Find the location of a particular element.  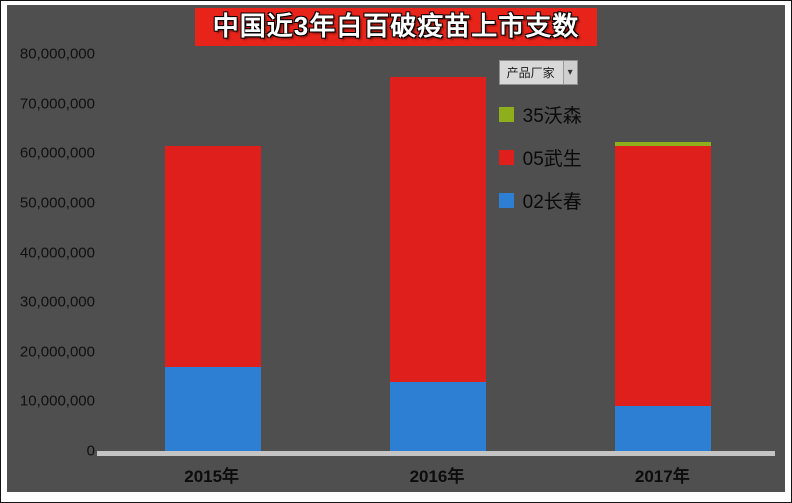

legend-item-02长春: 02长春 is located at coordinates (540, 200).